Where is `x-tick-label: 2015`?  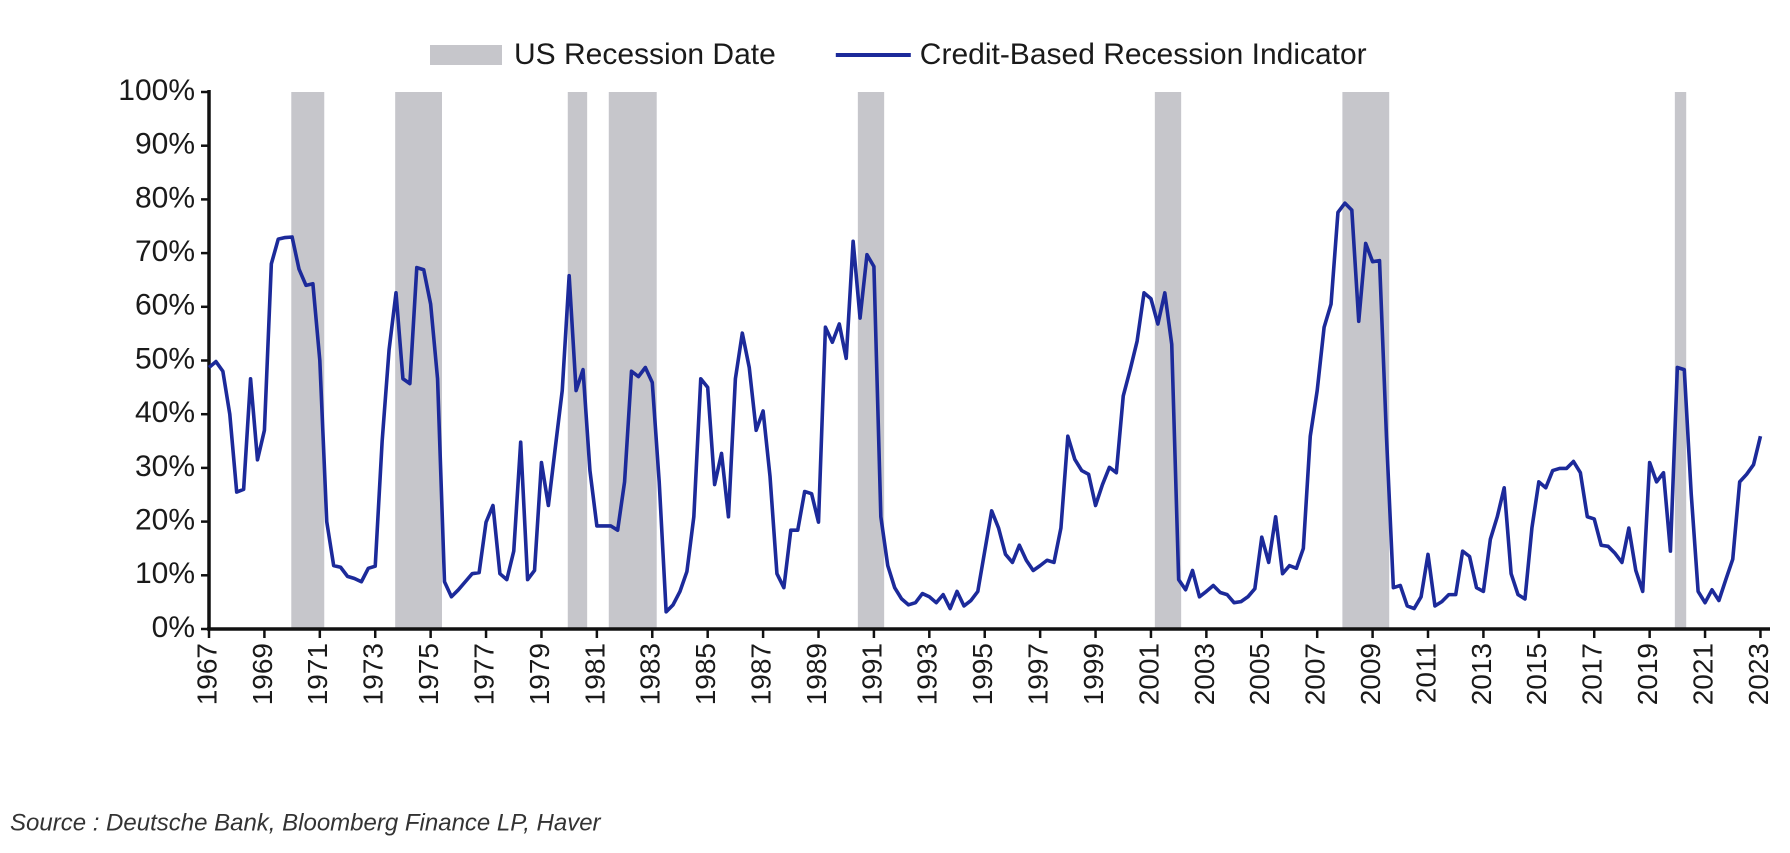
x-tick-label: 2015 is located at coordinates (1536, 674).